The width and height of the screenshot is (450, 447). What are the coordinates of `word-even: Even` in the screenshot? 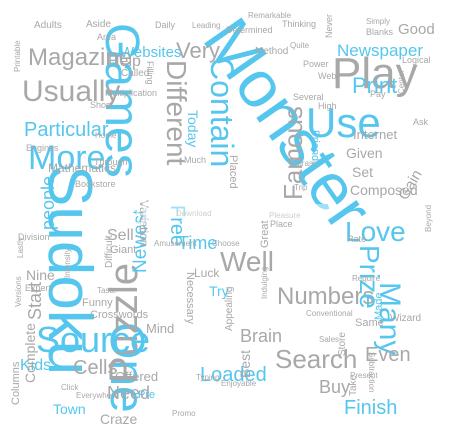 It's located at (388, 355).